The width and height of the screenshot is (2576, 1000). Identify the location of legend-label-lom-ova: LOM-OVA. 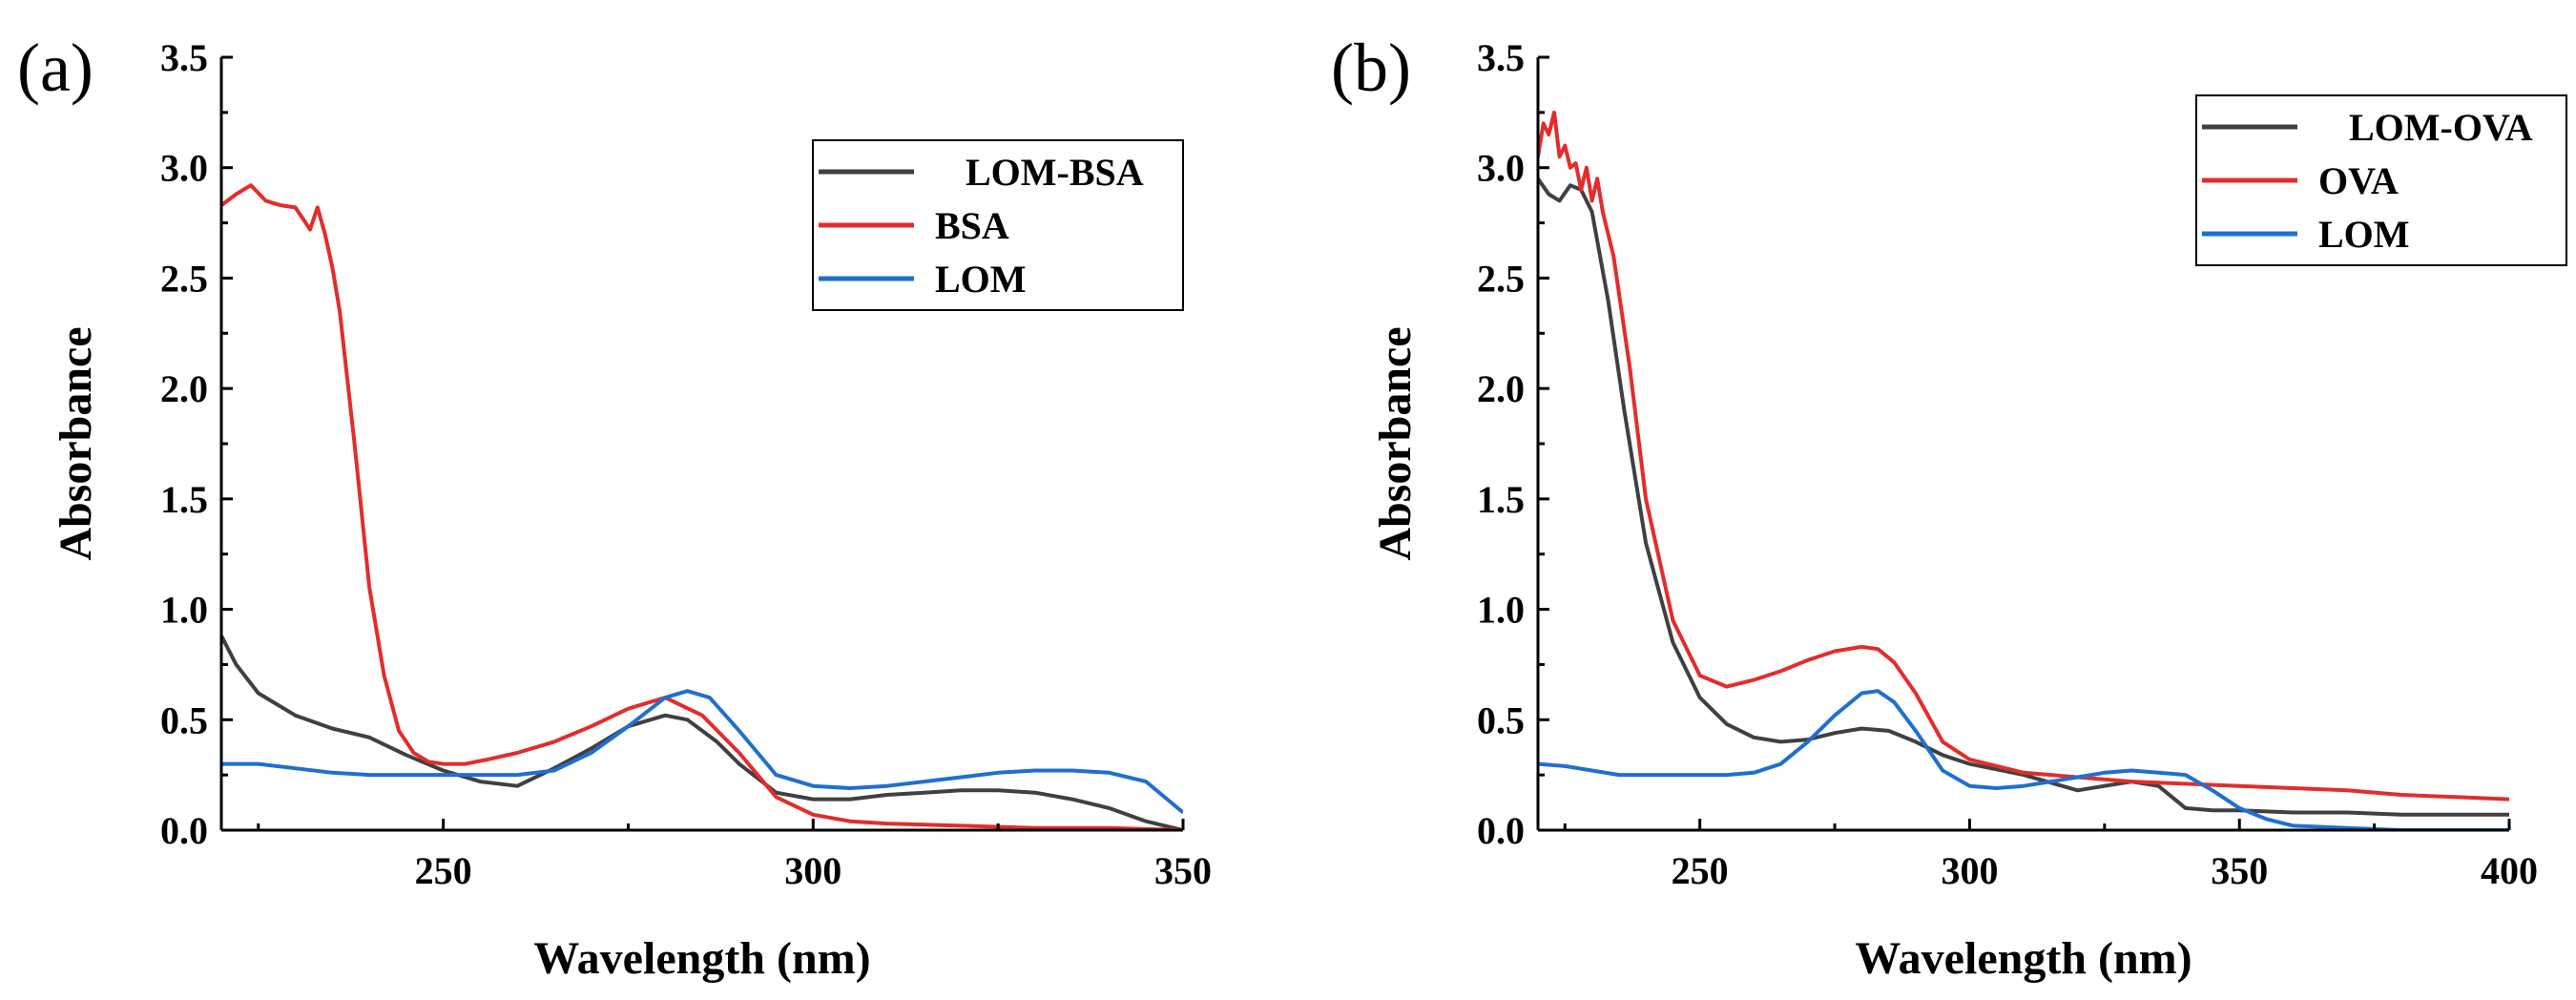
(2441, 128).